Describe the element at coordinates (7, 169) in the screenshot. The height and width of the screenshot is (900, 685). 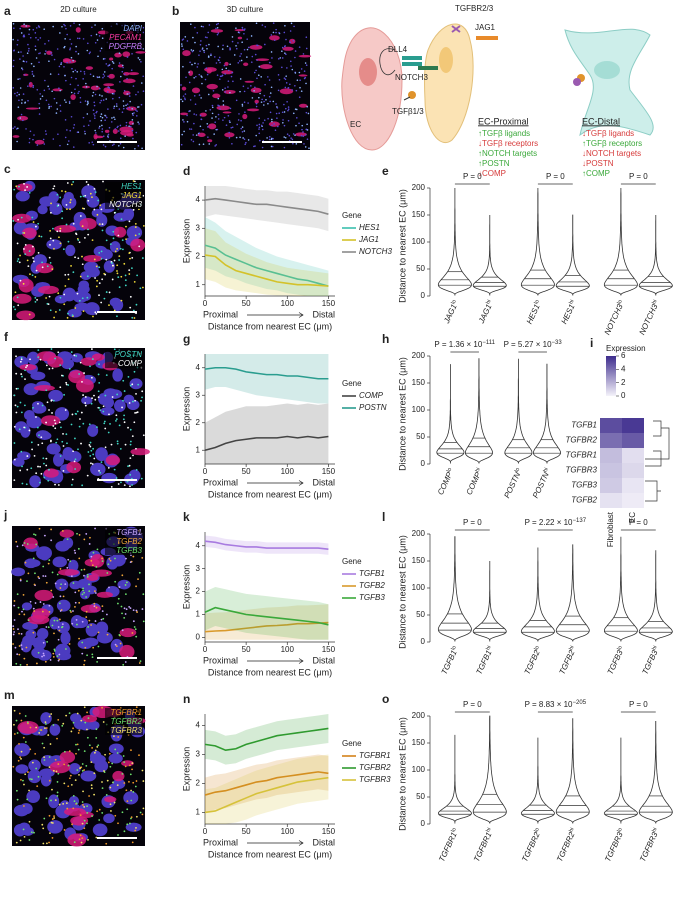
I see `panel-letter: c` at that location.